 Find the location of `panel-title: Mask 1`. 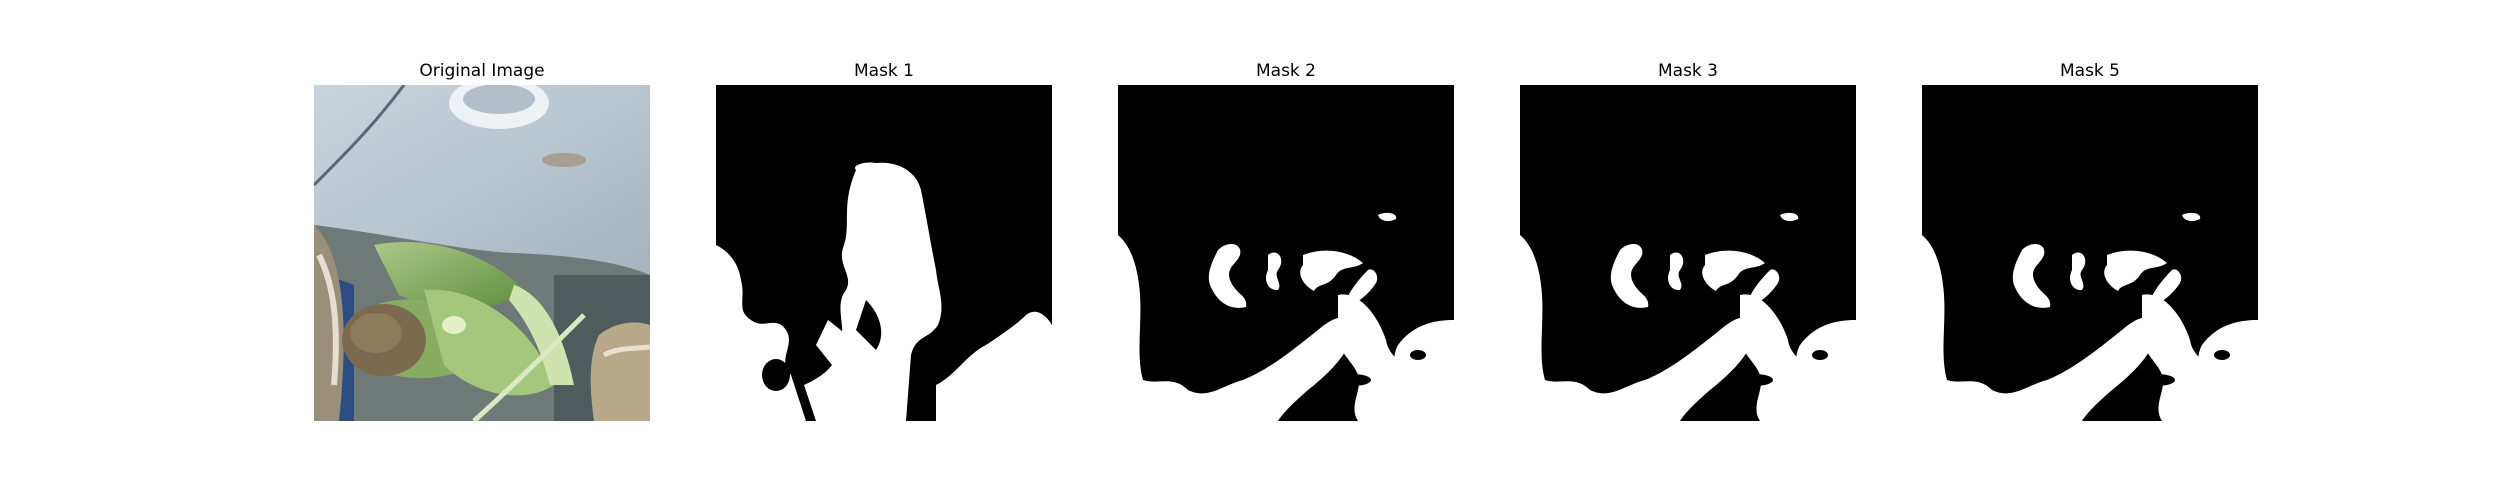

panel-title: Mask 1 is located at coordinates (883, 71).